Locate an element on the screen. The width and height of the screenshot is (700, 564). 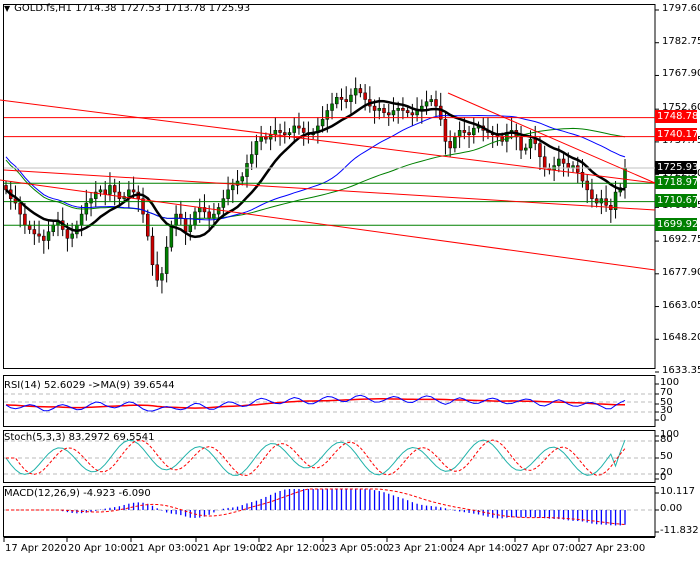
time-tick-label: 17 Apr 2020 is located at coordinates (36, 548).